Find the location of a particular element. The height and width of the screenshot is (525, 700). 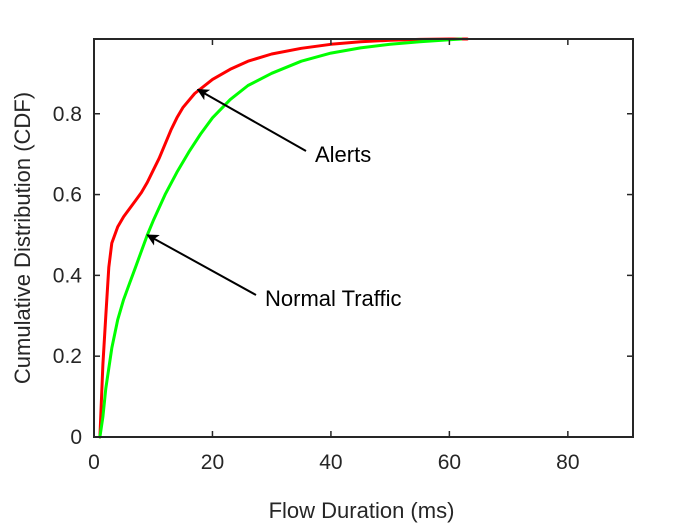

x-tick-label: 40 is located at coordinates (330, 462).